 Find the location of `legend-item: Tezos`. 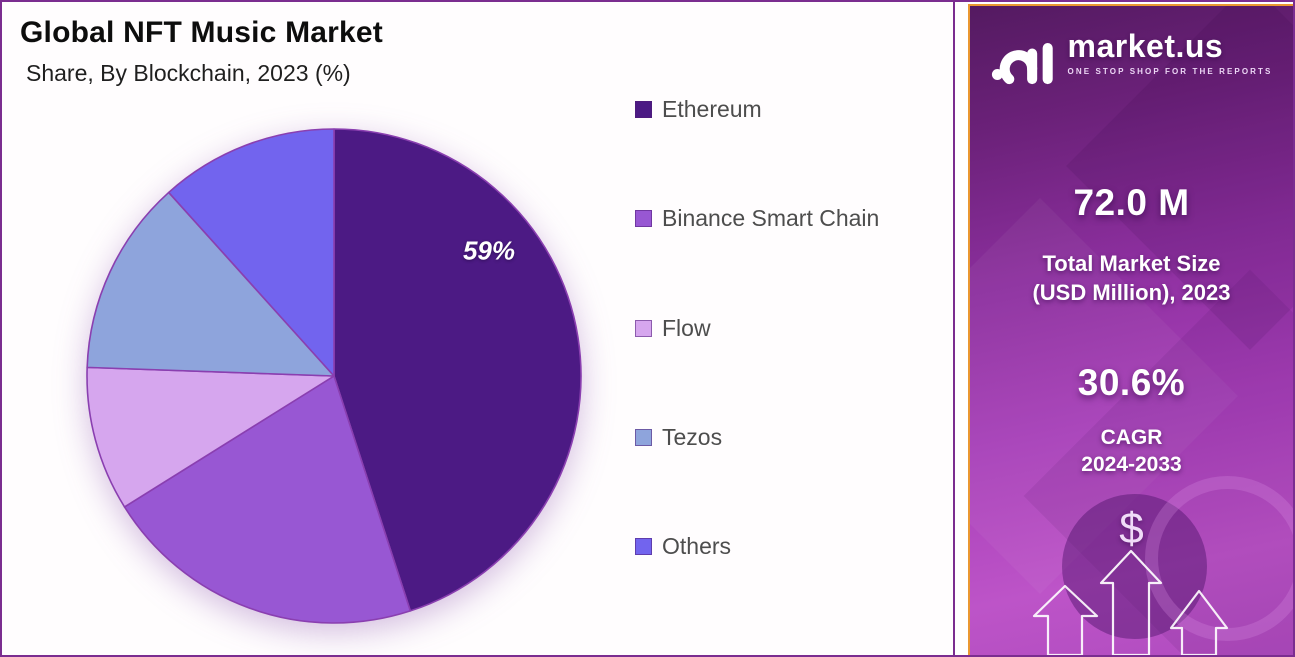

legend-item: Tezos is located at coordinates (757, 437).